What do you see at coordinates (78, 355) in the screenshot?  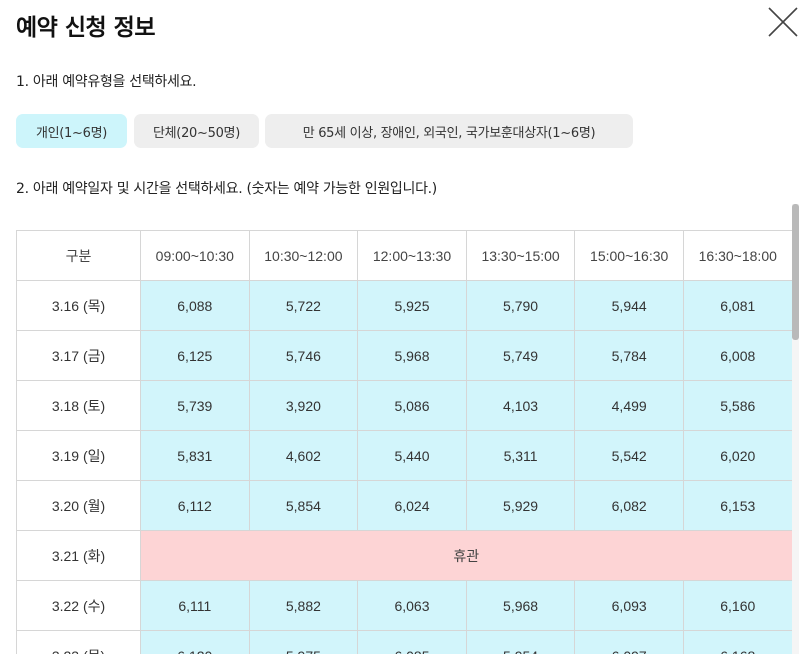 I see `date-cell: 3.17 (금)` at bounding box center [78, 355].